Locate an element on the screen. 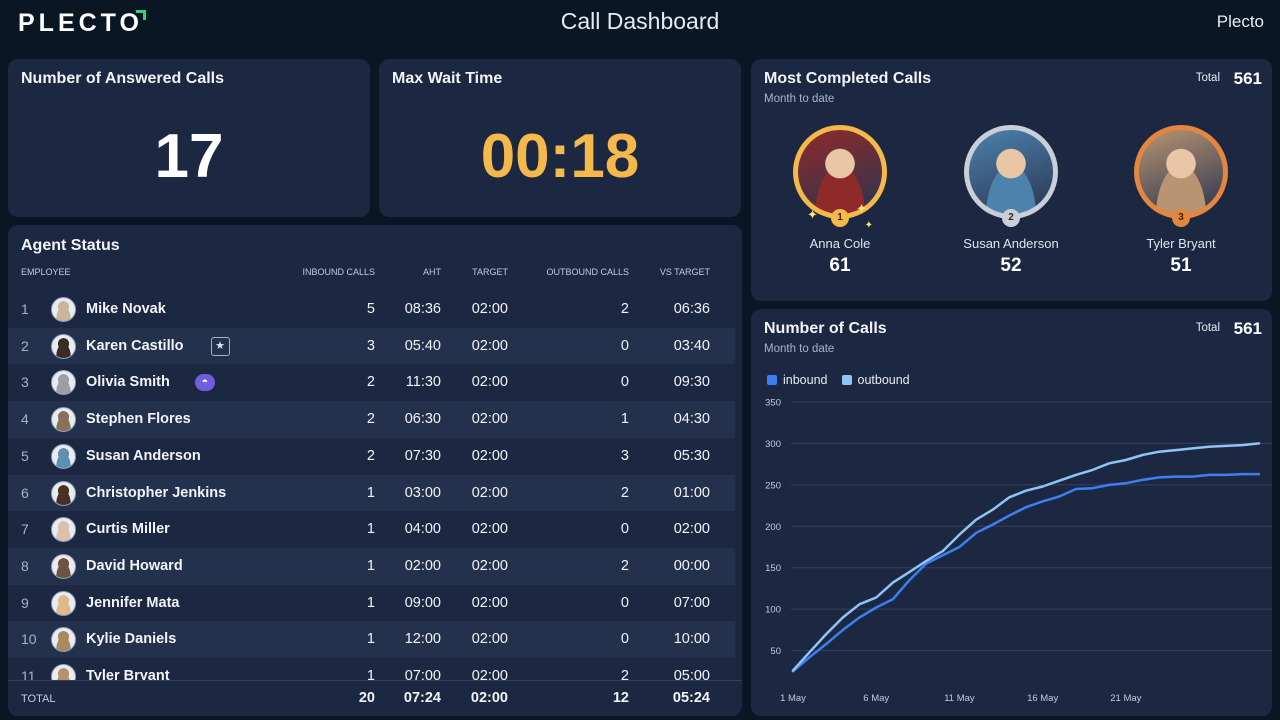 The height and width of the screenshot is (720, 1280). top-bar: PLECTO Call Dashboard Plecto is located at coordinates (640, 22).